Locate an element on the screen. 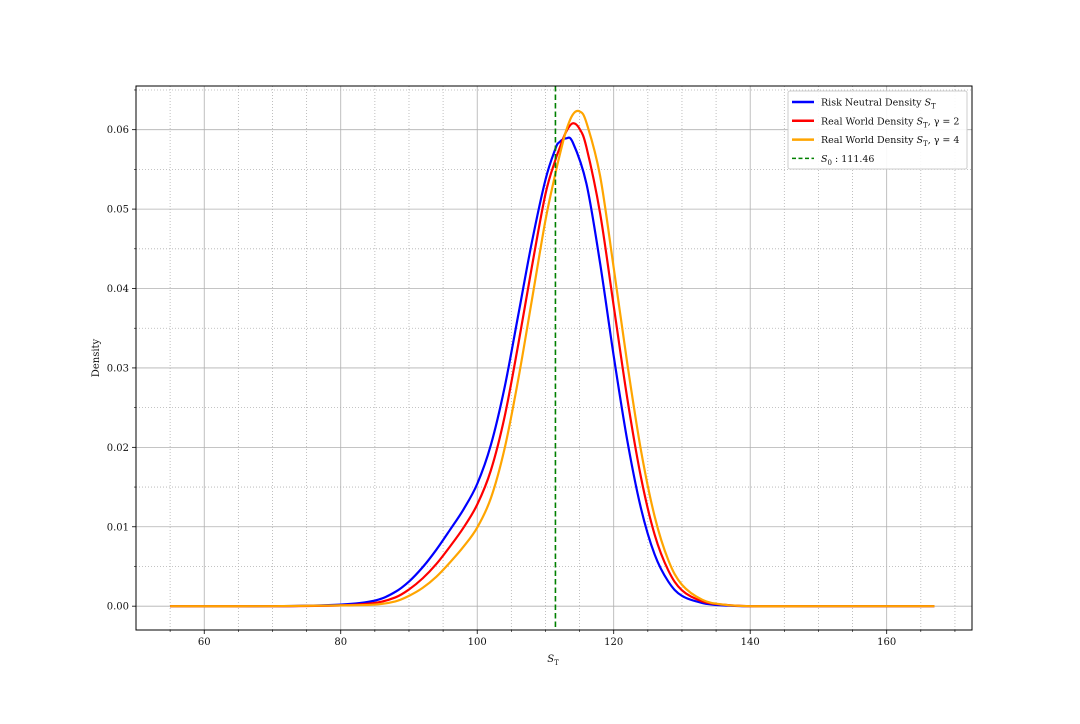 The width and height of the screenshot is (1080, 724). legend-label-1: Risk Neutral Density ST​ is located at coordinates (878, 104).